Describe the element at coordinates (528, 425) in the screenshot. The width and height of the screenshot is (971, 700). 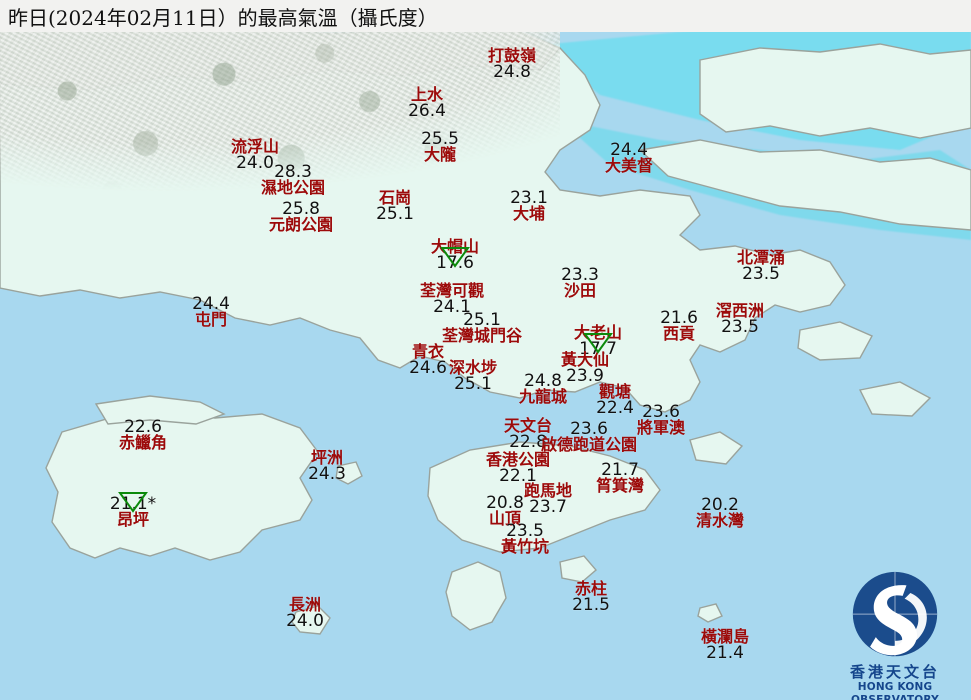
I see `station-name: 天文台` at that location.